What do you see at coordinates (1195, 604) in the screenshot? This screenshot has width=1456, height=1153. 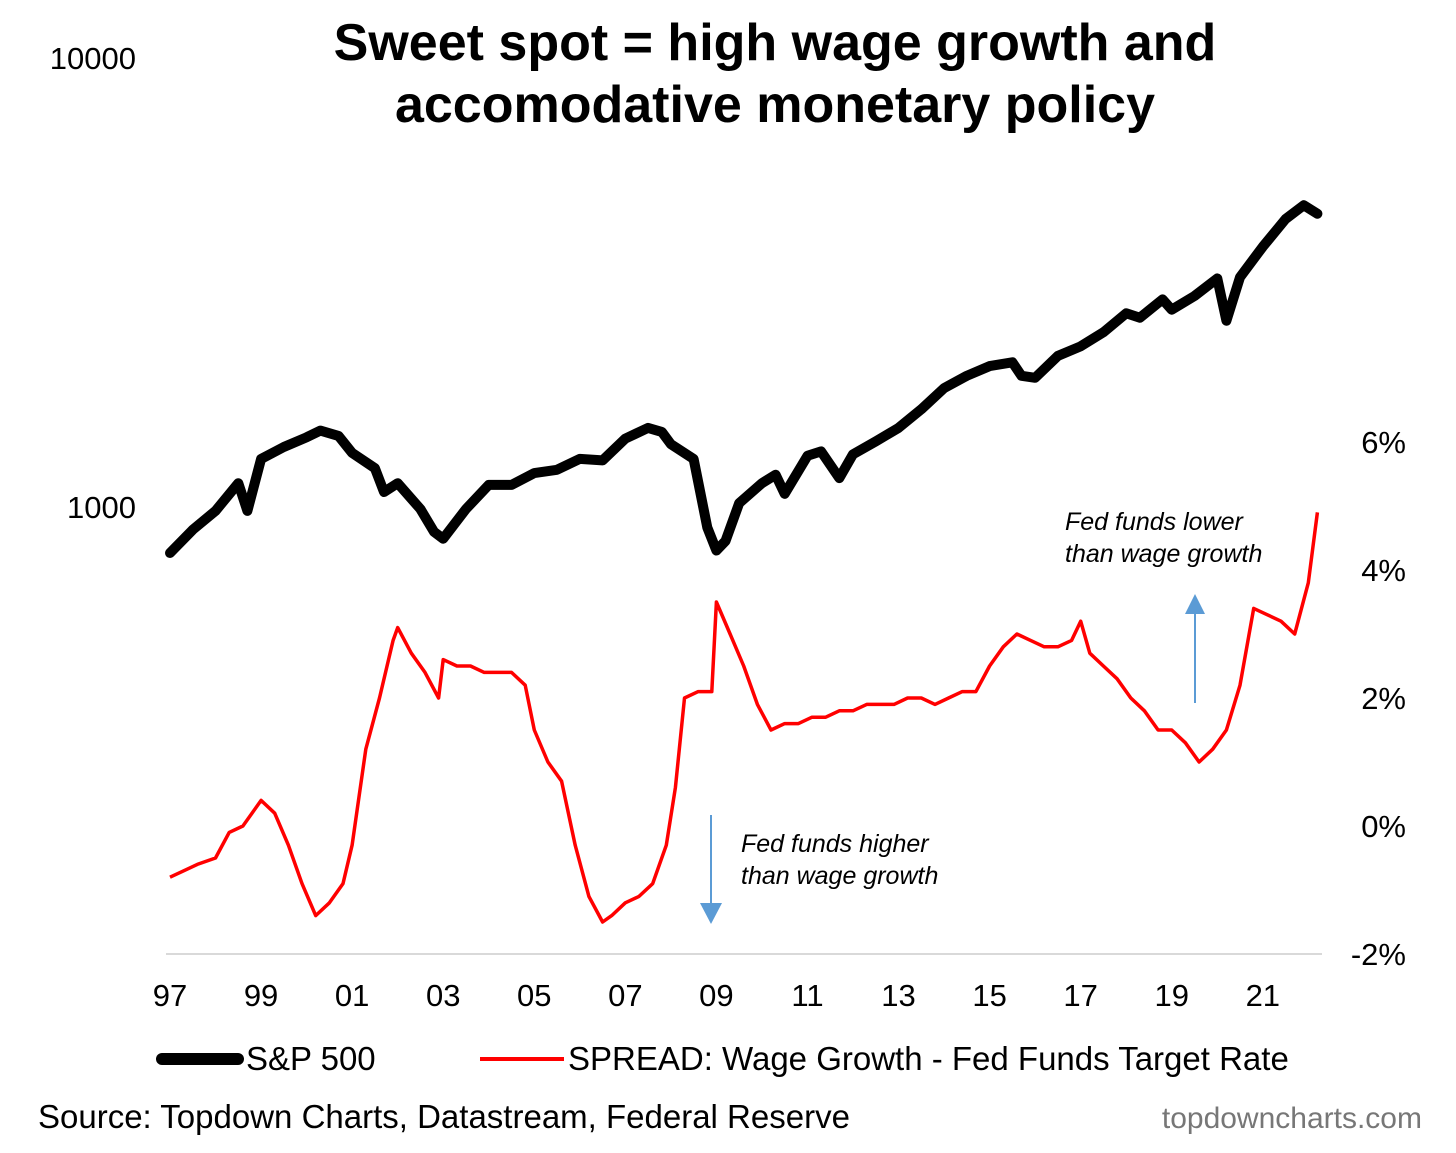 I see `arrow-up-head` at bounding box center [1195, 604].